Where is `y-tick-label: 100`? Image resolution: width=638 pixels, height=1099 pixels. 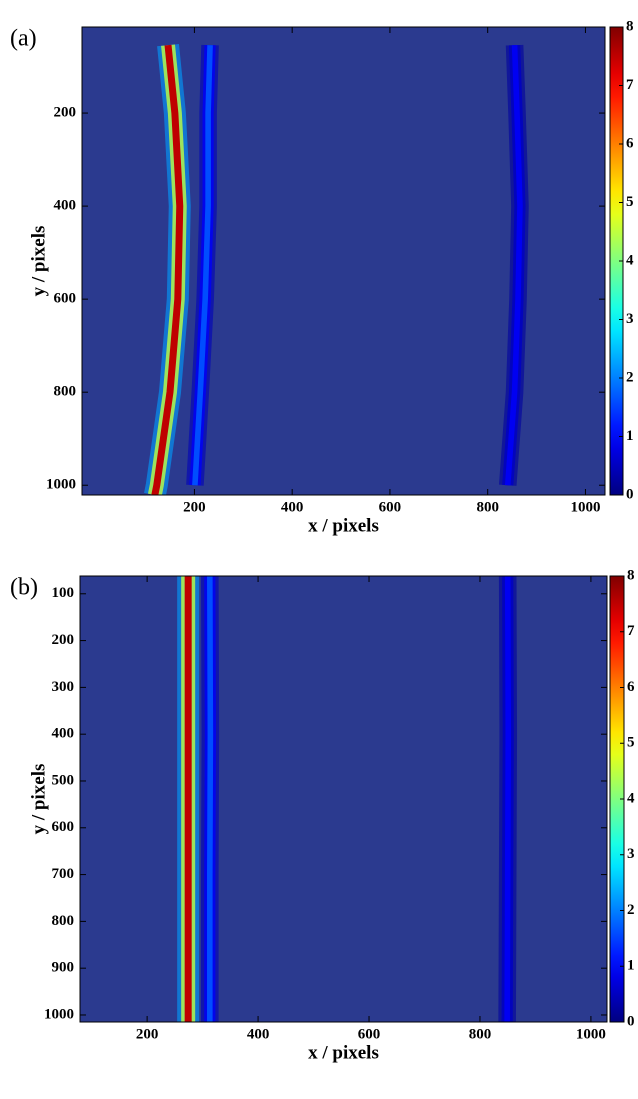
y-tick-label: 100 is located at coordinates (63, 593).